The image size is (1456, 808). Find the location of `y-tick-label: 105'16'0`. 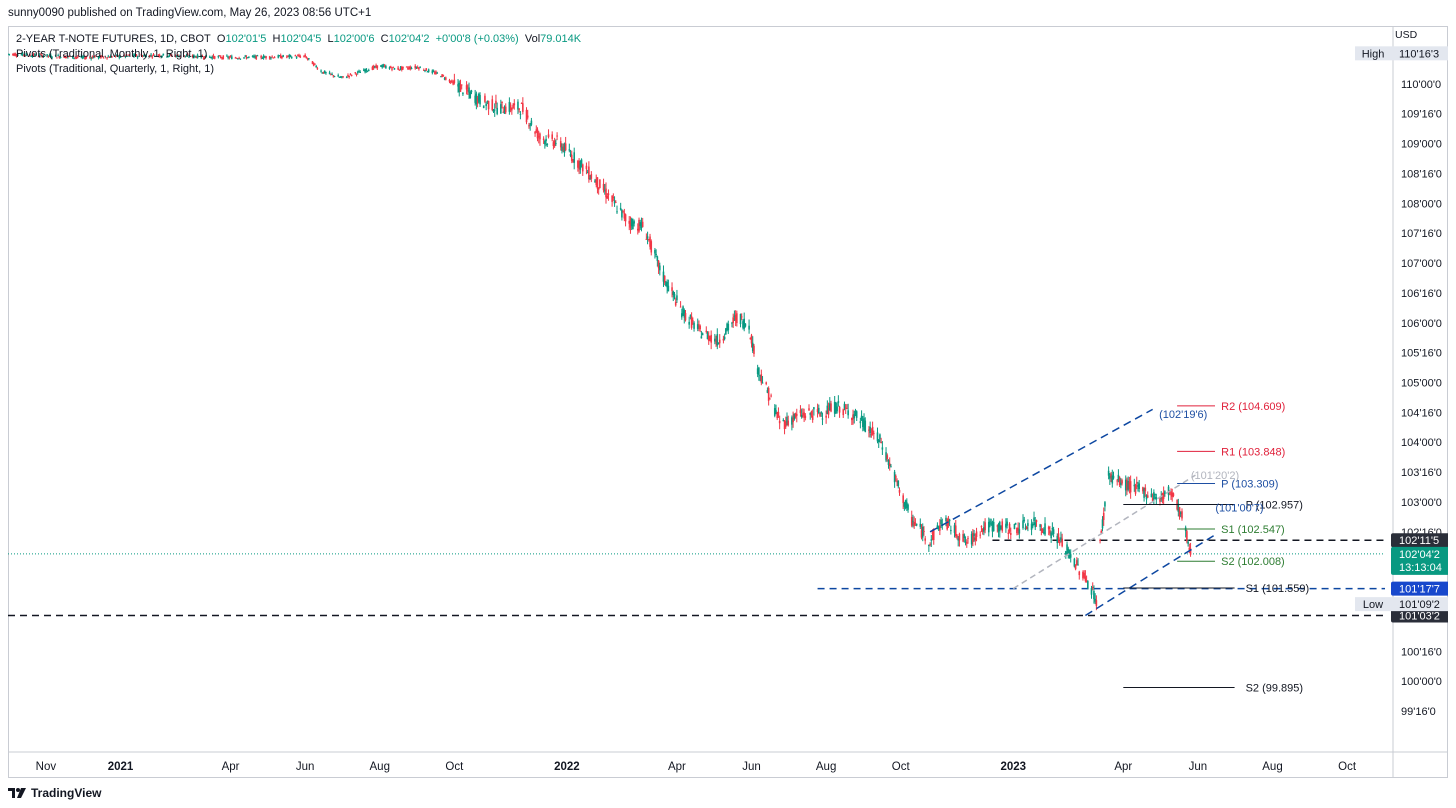

y-tick-label: 105'16'0 is located at coordinates (1421, 354).